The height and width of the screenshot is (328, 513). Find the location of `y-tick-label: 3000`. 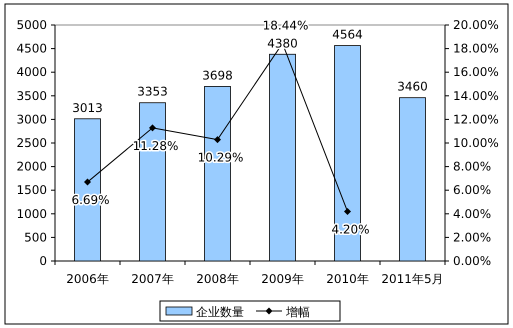

y-tick-label: 3000 is located at coordinates (31, 119).